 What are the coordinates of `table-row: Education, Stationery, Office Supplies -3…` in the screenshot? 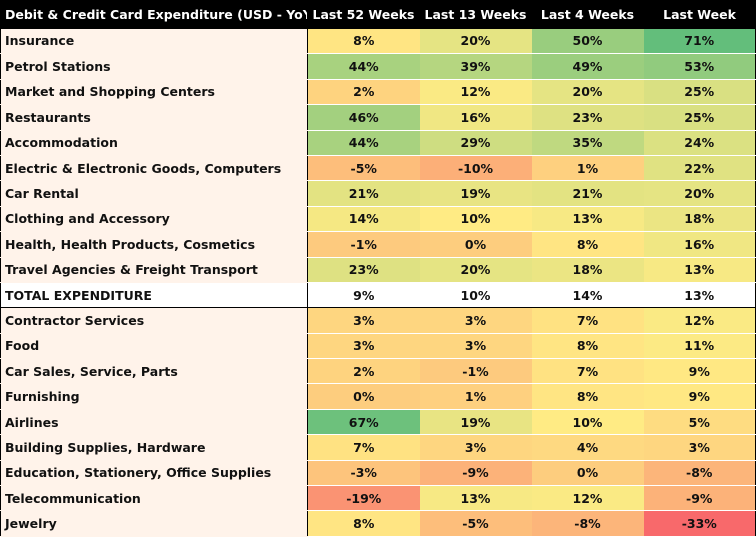 It's located at (378, 473).